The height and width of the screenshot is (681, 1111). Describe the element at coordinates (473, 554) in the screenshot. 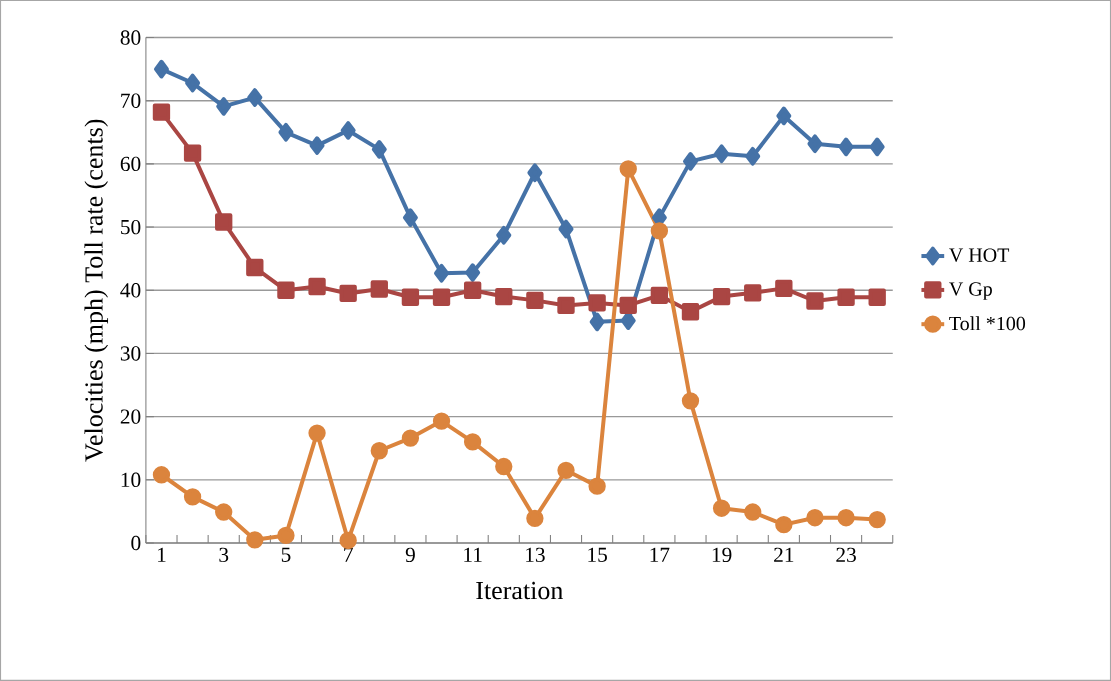

I see `x-tick-label: 11` at that location.